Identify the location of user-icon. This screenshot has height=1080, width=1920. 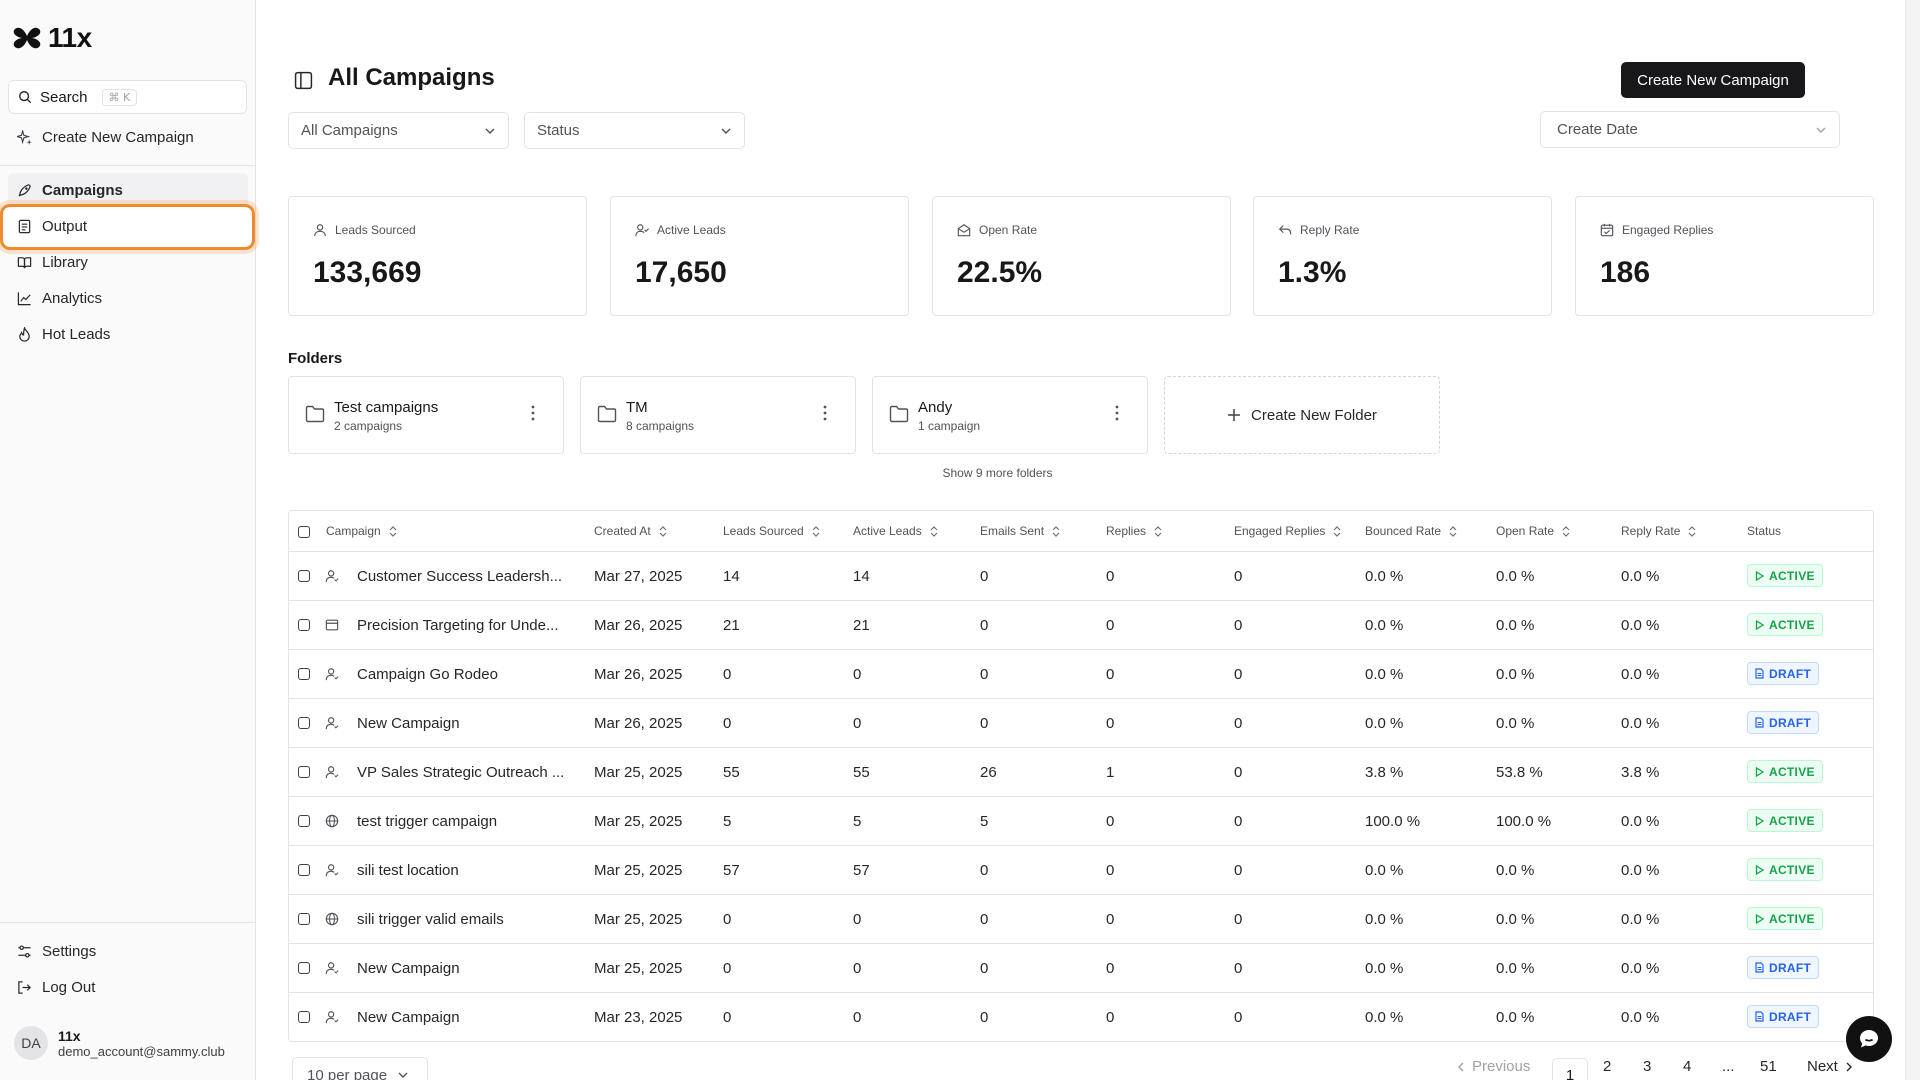
(332, 872).